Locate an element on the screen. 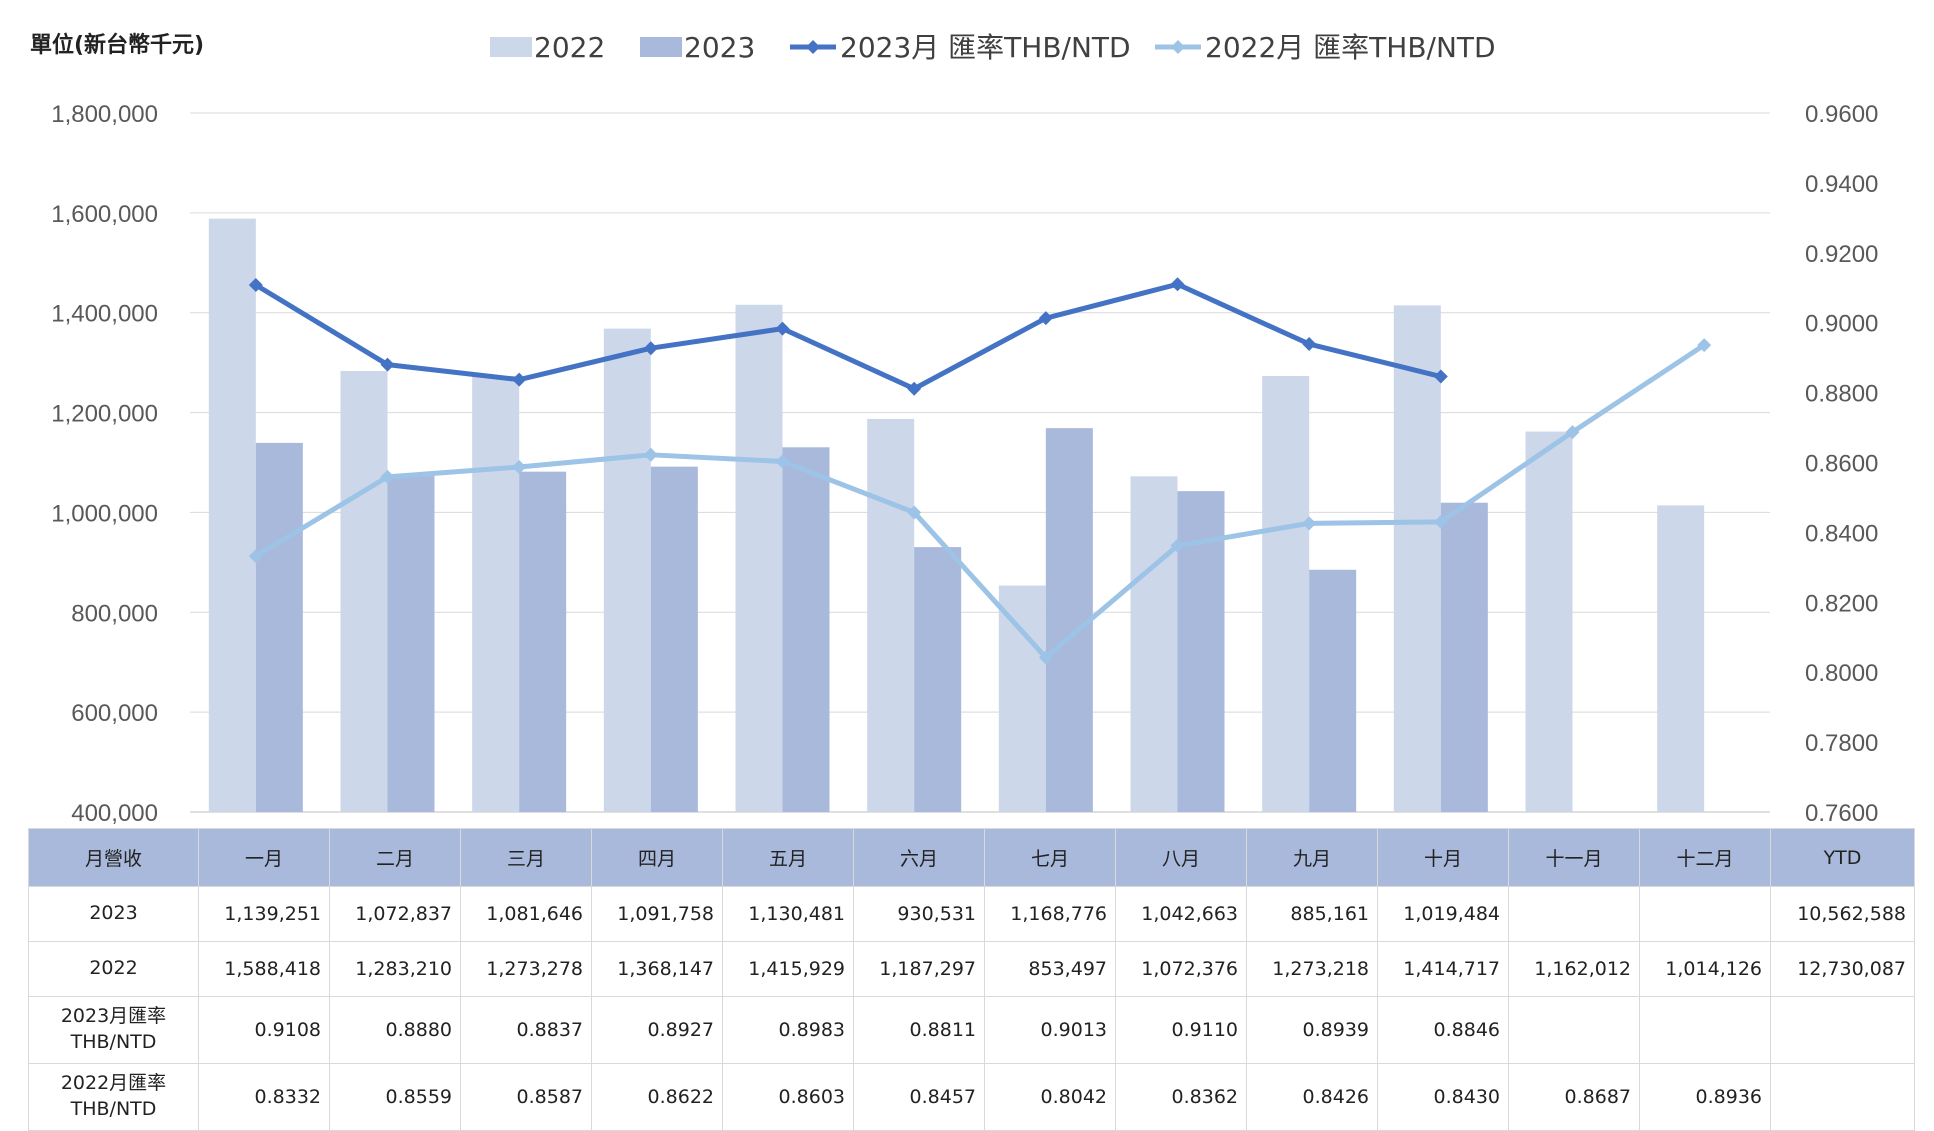 Image resolution: width=1934 pixels, height=1131 pixels. right-tick-label: 0.8800 is located at coordinates (1841, 394).